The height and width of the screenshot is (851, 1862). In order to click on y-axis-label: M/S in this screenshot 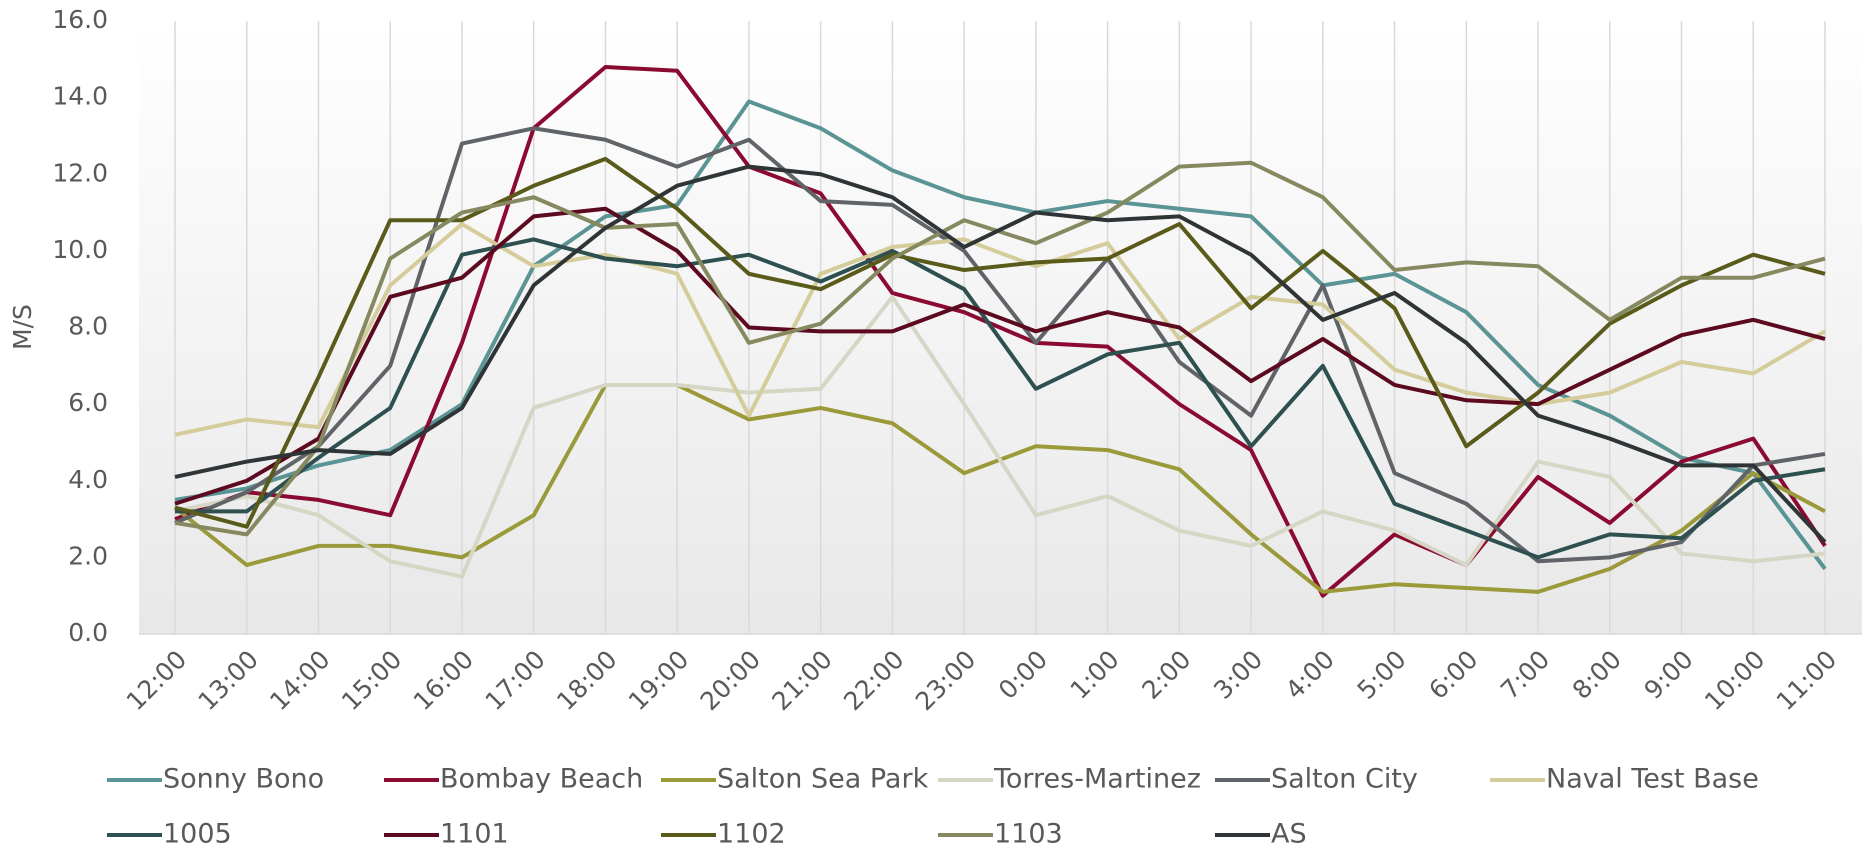, I will do `click(22, 327)`.